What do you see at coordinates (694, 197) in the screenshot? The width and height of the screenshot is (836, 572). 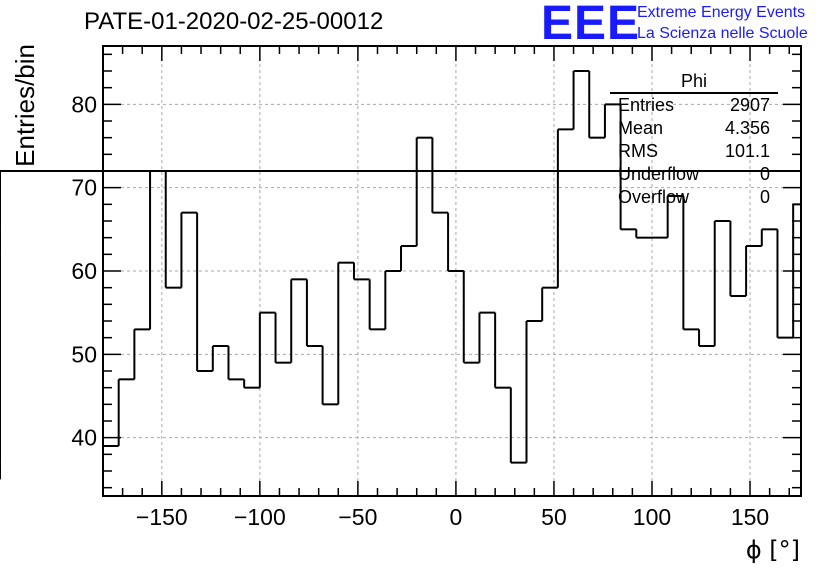 I see `stats-row-overflow: Overflow 0` at bounding box center [694, 197].